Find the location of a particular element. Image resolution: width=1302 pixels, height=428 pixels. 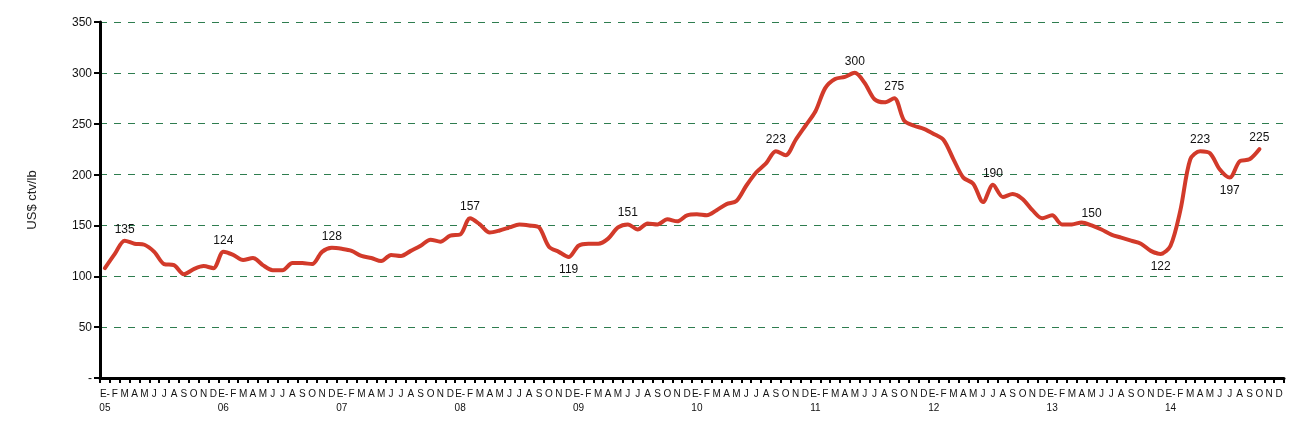

y-tick-label: - is located at coordinates (90, 378).